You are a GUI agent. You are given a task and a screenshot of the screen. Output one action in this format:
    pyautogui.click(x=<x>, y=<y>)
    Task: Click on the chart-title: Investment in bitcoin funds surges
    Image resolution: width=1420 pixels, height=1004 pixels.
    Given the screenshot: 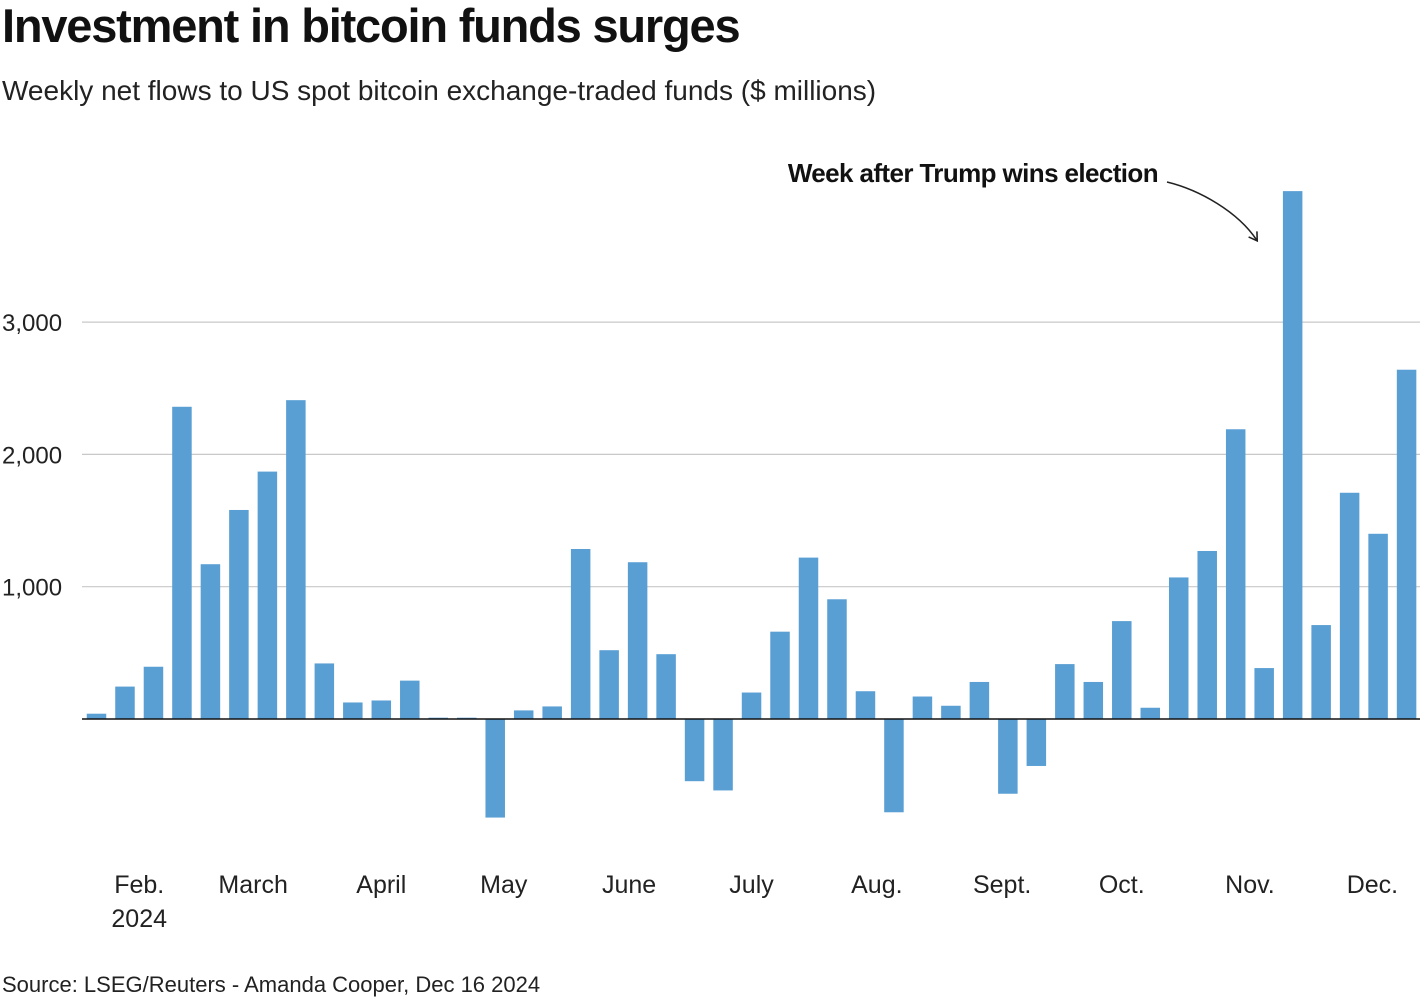 What is the action you would take?
    pyautogui.click(x=371, y=26)
    